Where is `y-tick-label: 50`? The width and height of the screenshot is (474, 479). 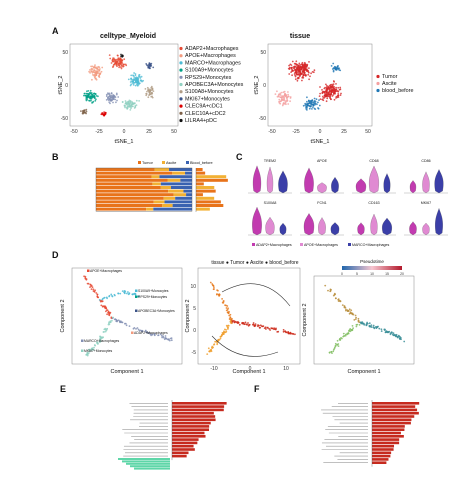 y-tick-label: 50 is located at coordinates (263, 53).